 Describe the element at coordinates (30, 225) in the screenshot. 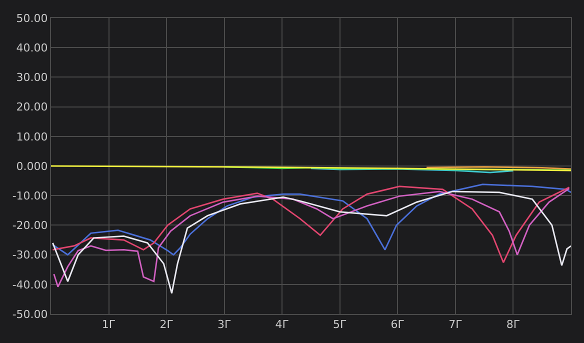

I see `y-tick-label: -20.00` at that location.